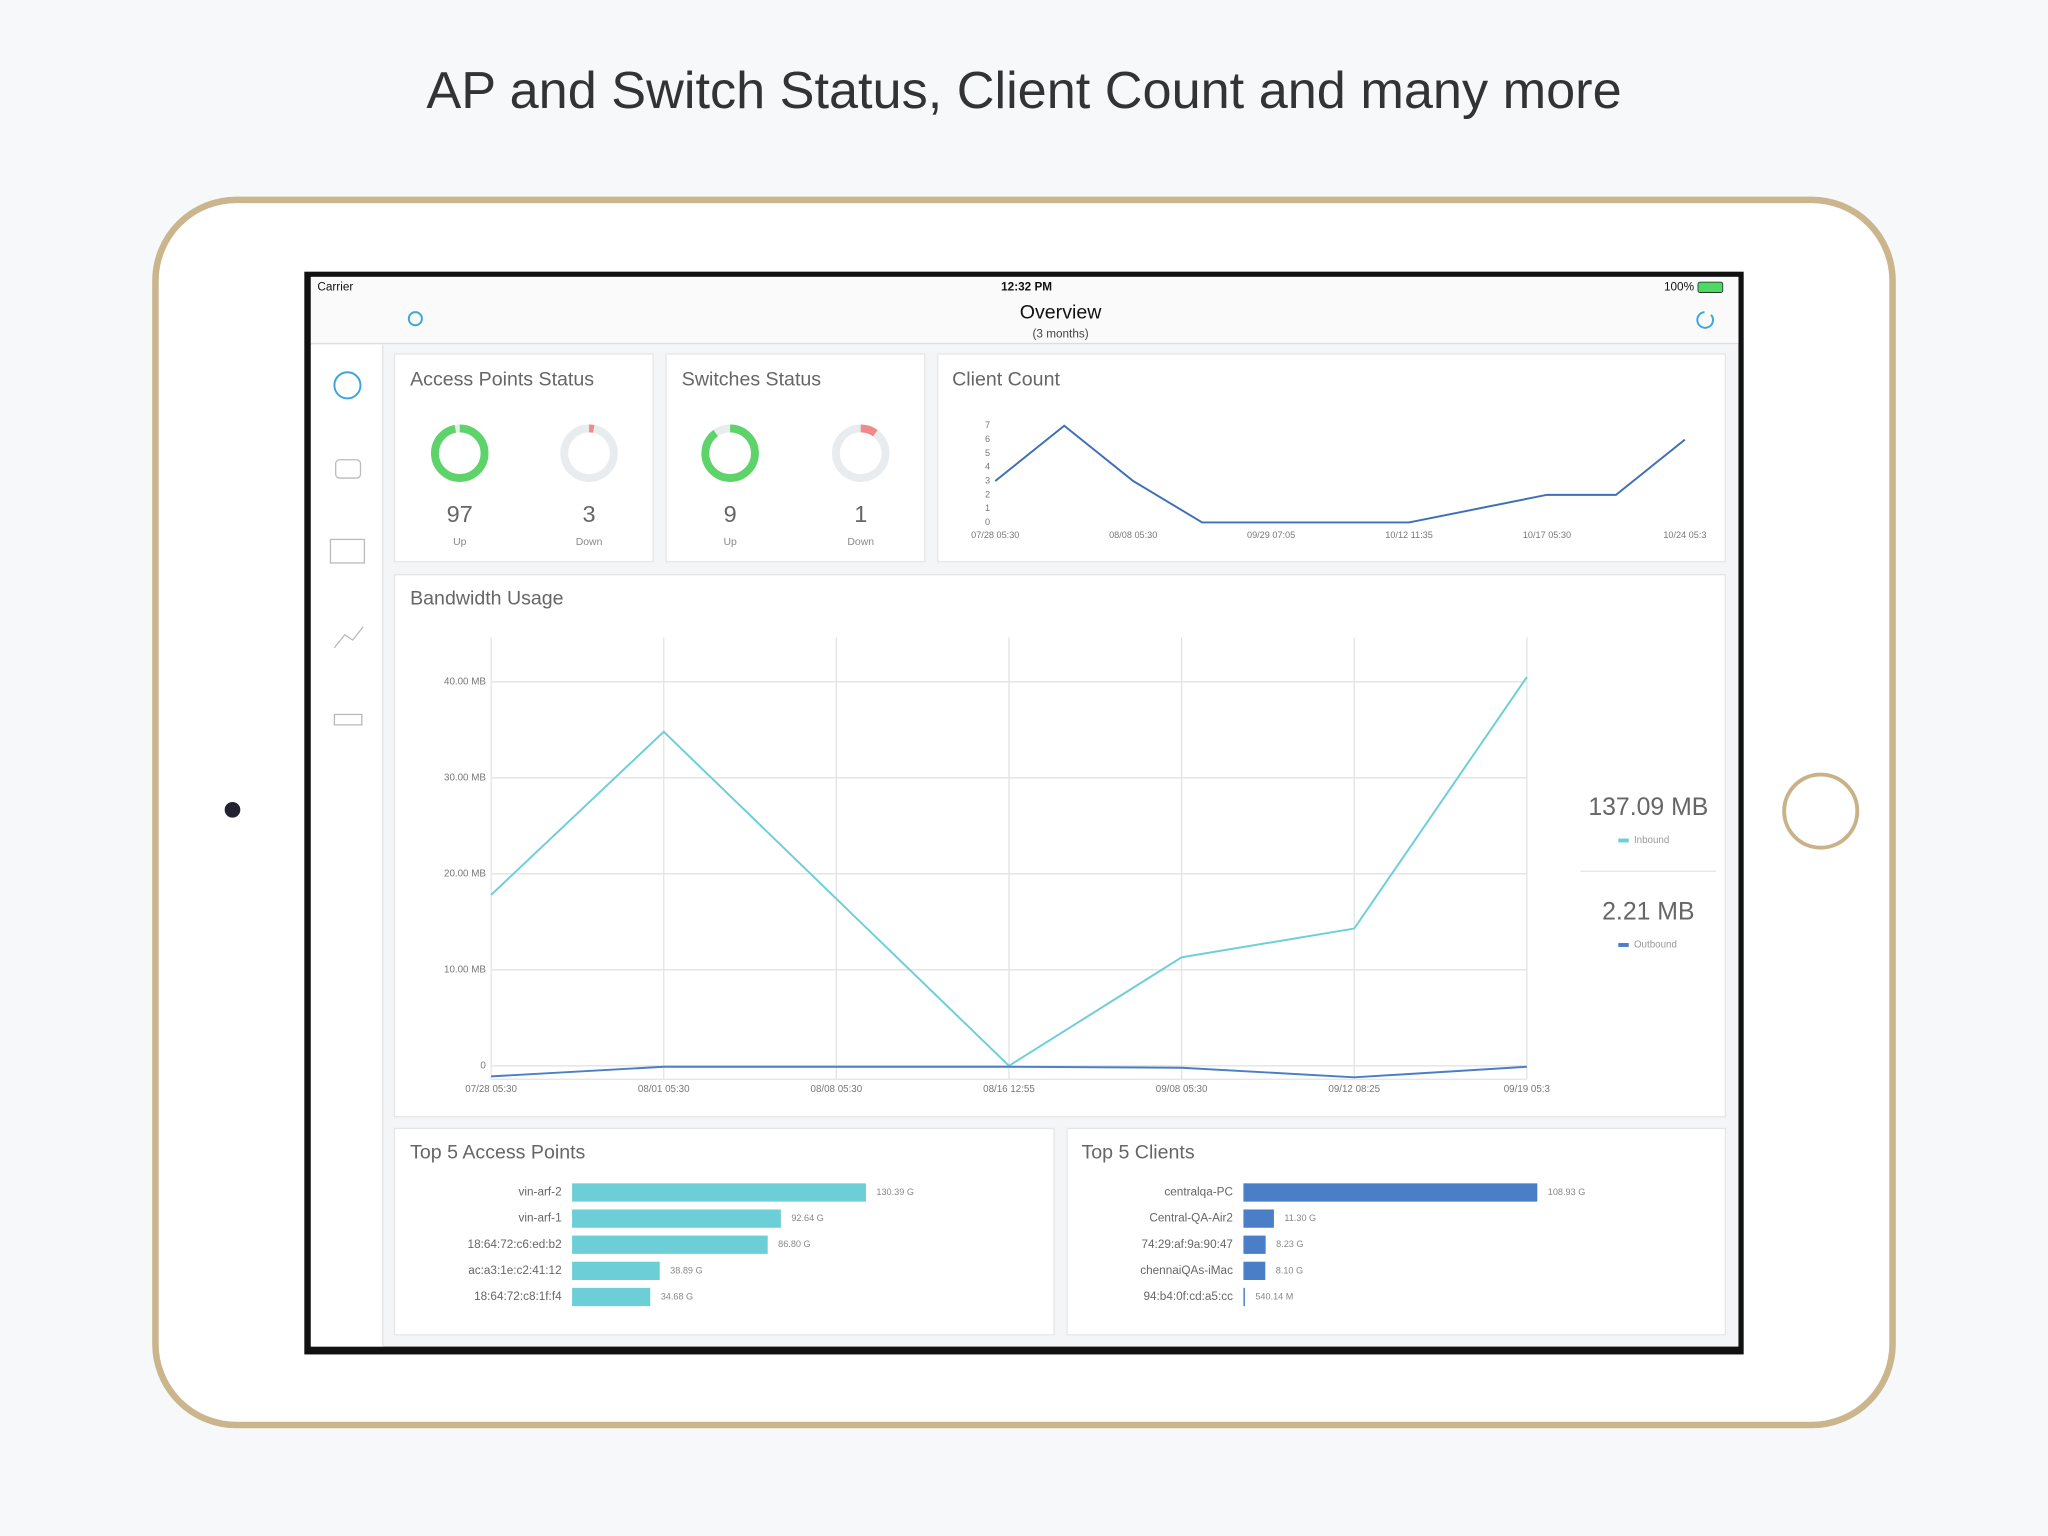 The width and height of the screenshot is (2048, 1536). What do you see at coordinates (232, 809) in the screenshot?
I see `camera` at bounding box center [232, 809].